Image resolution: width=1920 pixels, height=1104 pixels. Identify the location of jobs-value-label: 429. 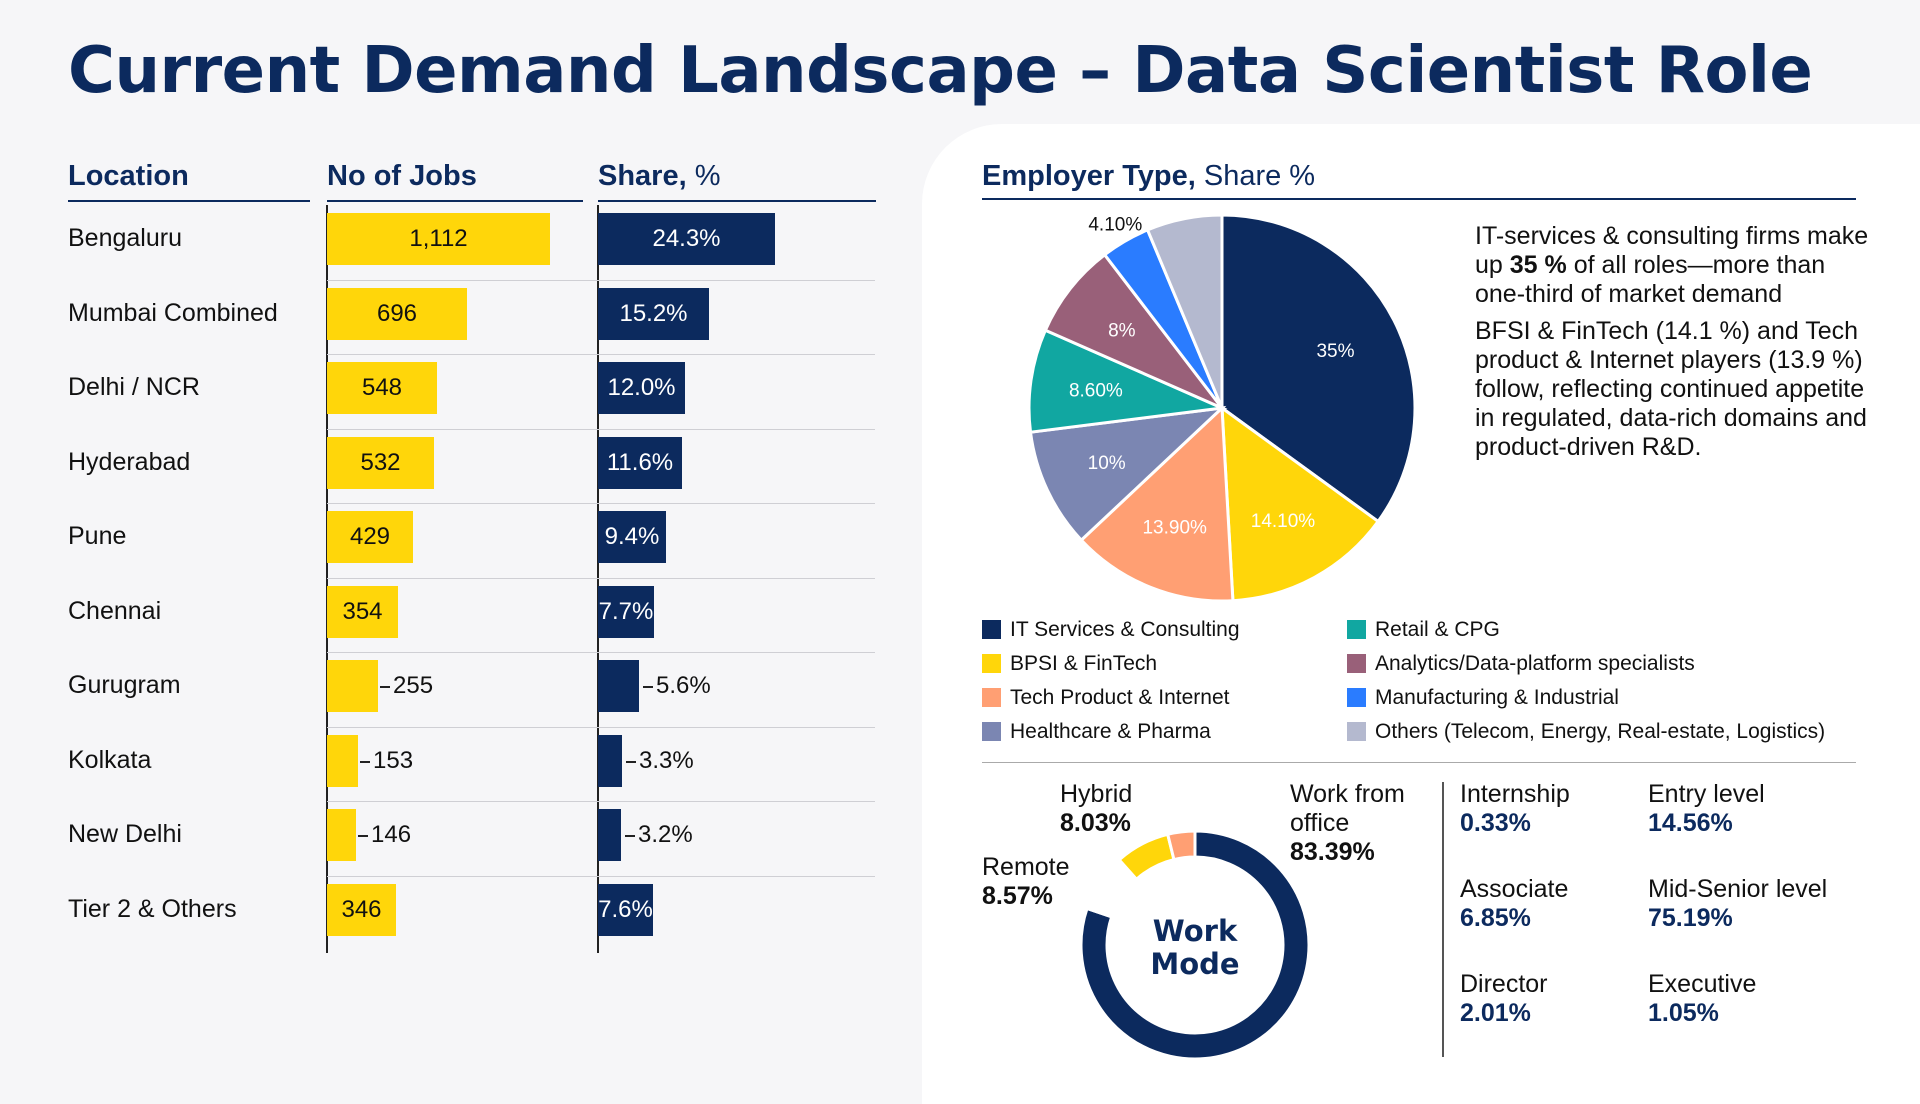
(370, 537).